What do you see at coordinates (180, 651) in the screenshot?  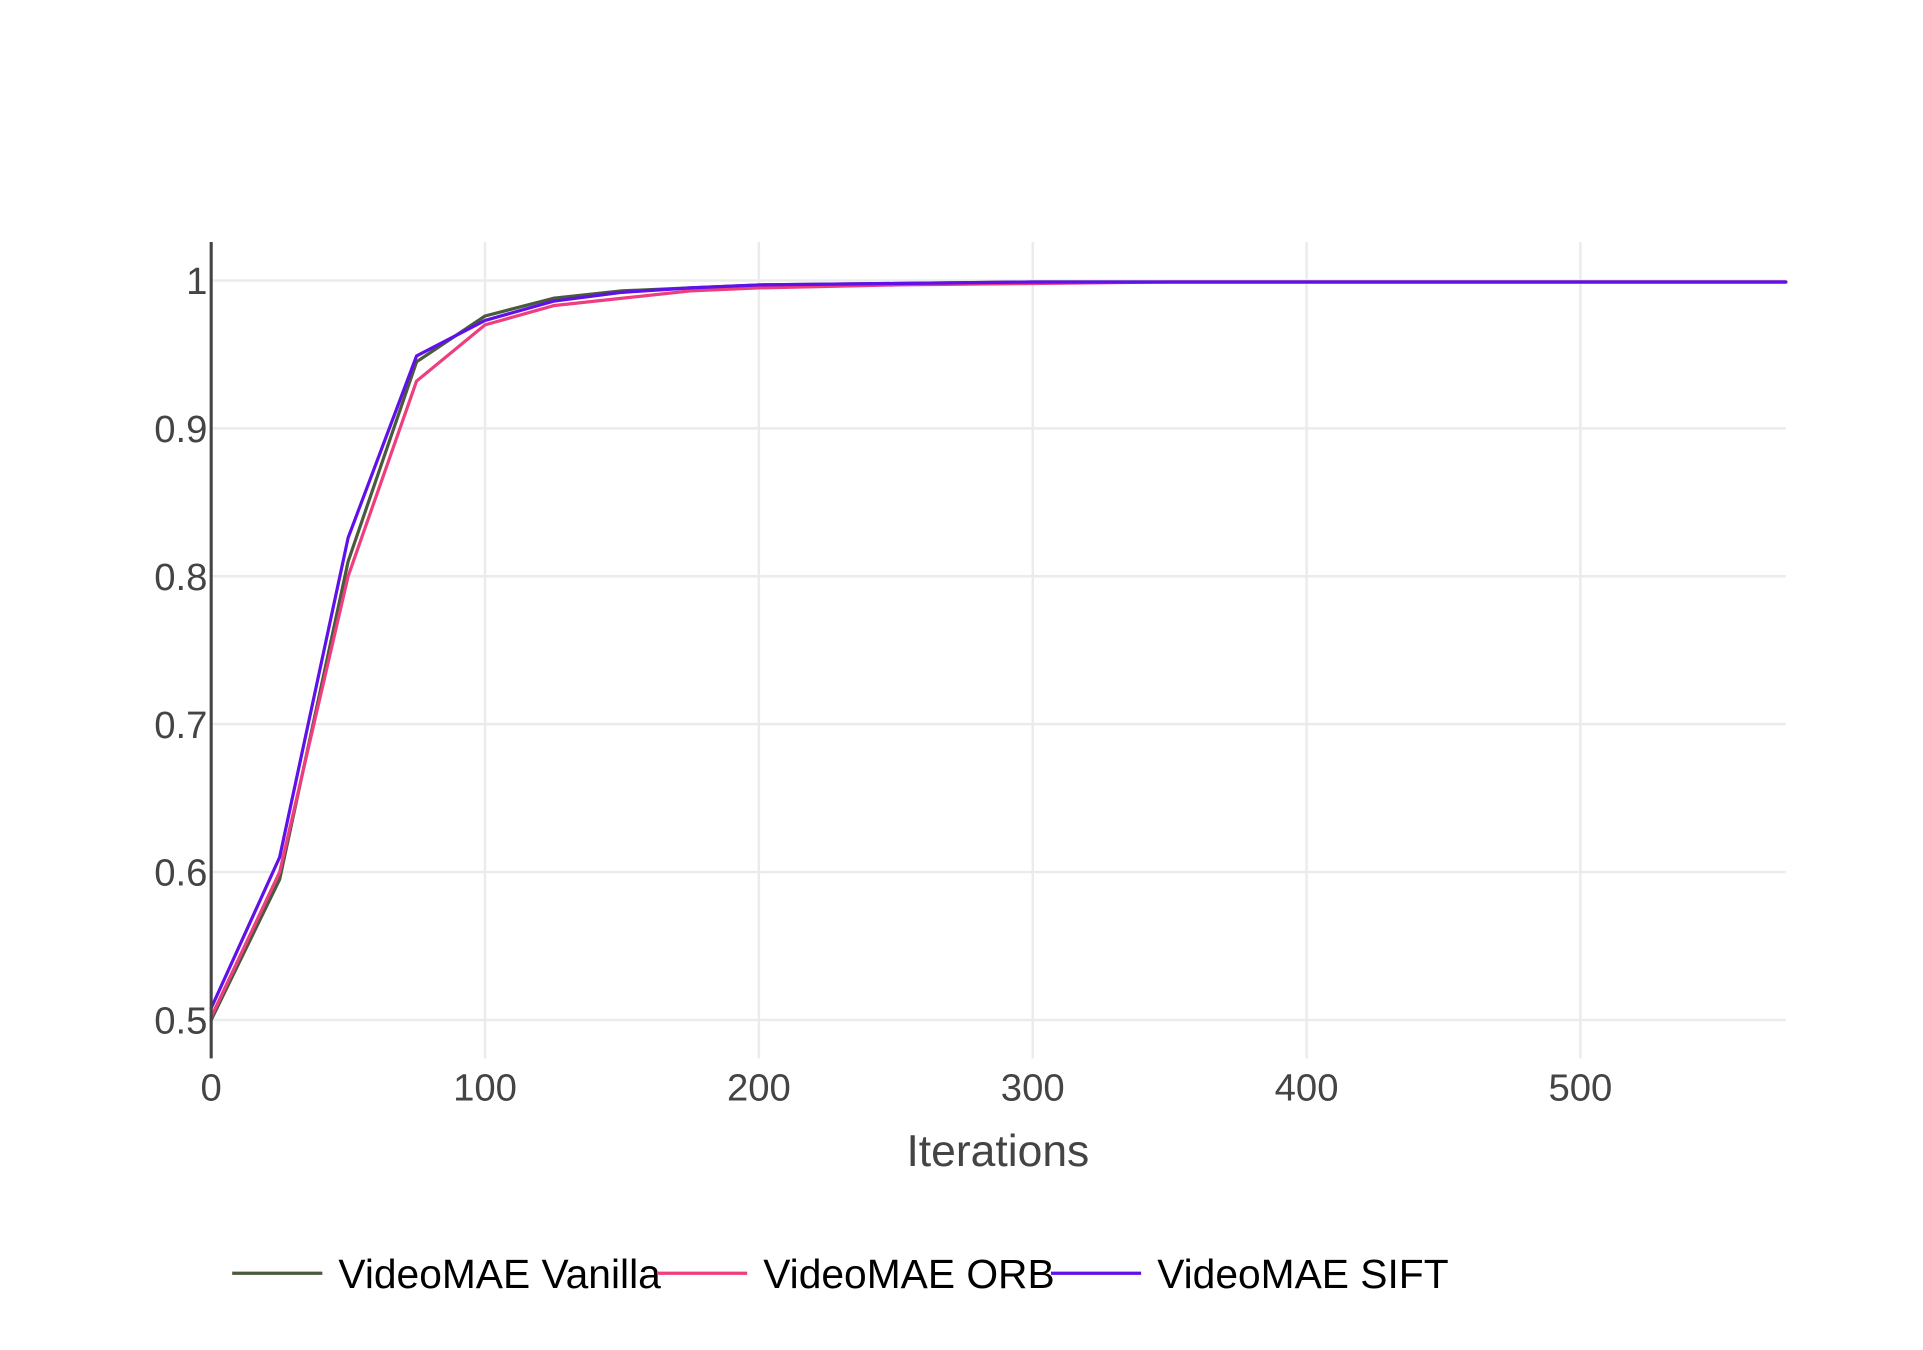 I see `y-tick-labels: 0.5 0.6 0.7 0.8 0.9 1` at bounding box center [180, 651].